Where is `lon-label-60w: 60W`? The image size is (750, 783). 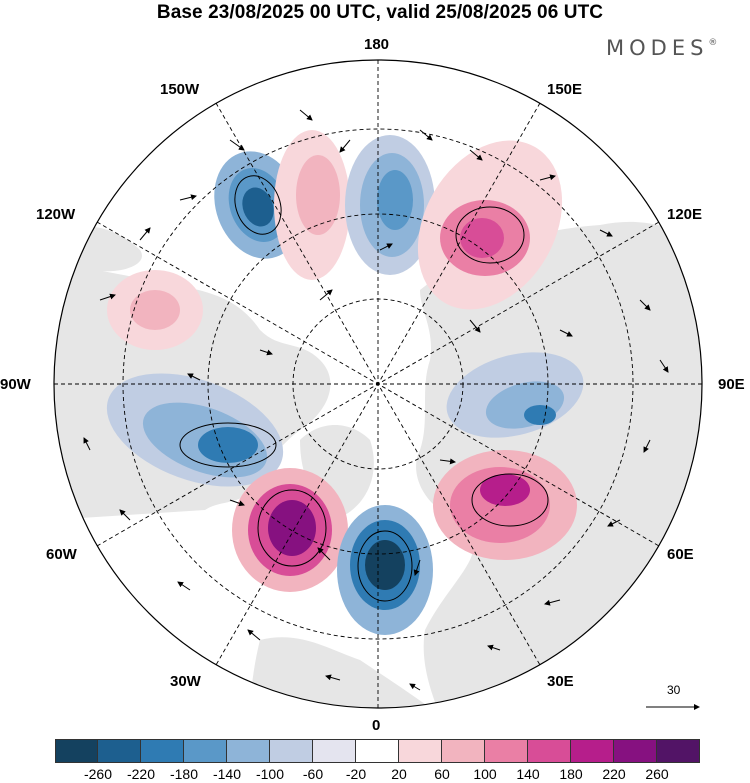
lon-label-60w: 60W is located at coordinates (61, 554).